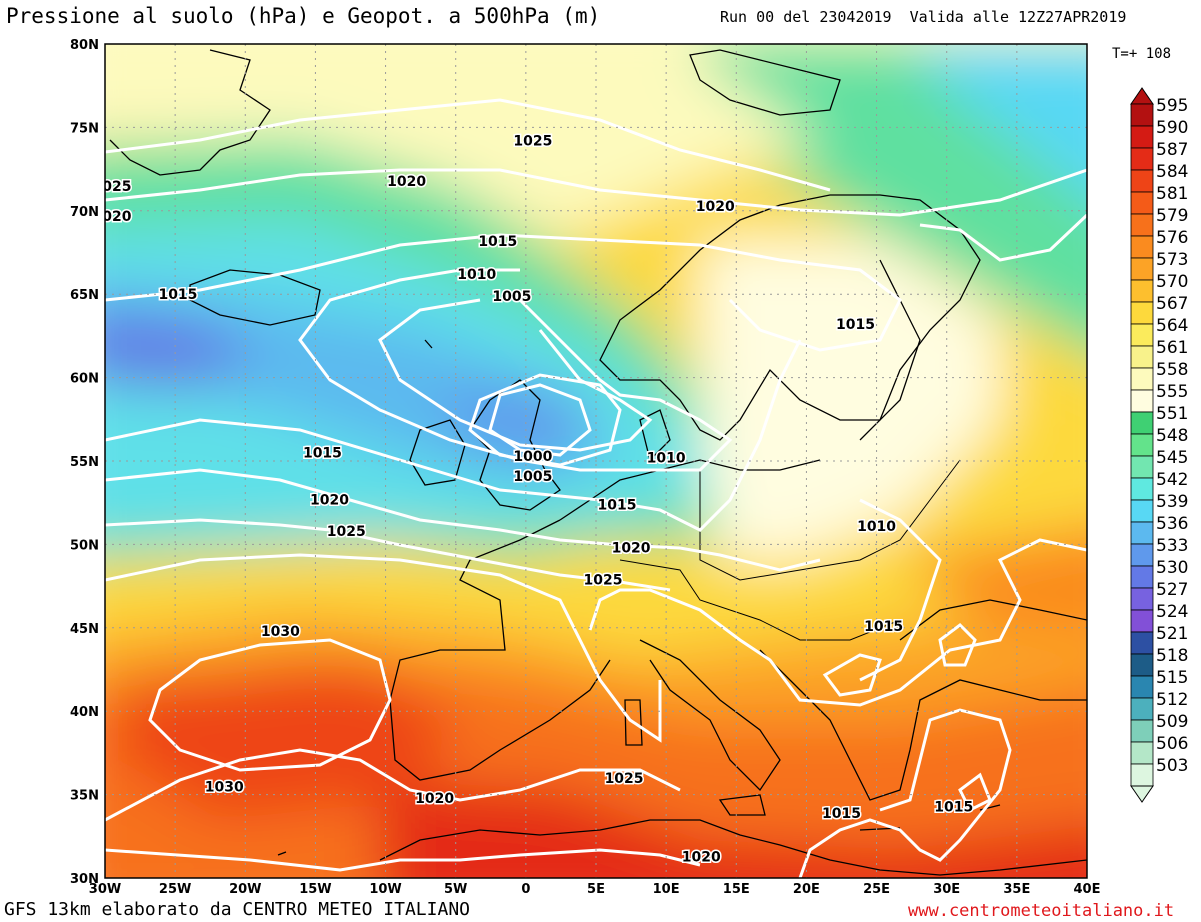 The height and width of the screenshot is (922, 1201). I want to click on legend-value: 542, so click(1172, 480).